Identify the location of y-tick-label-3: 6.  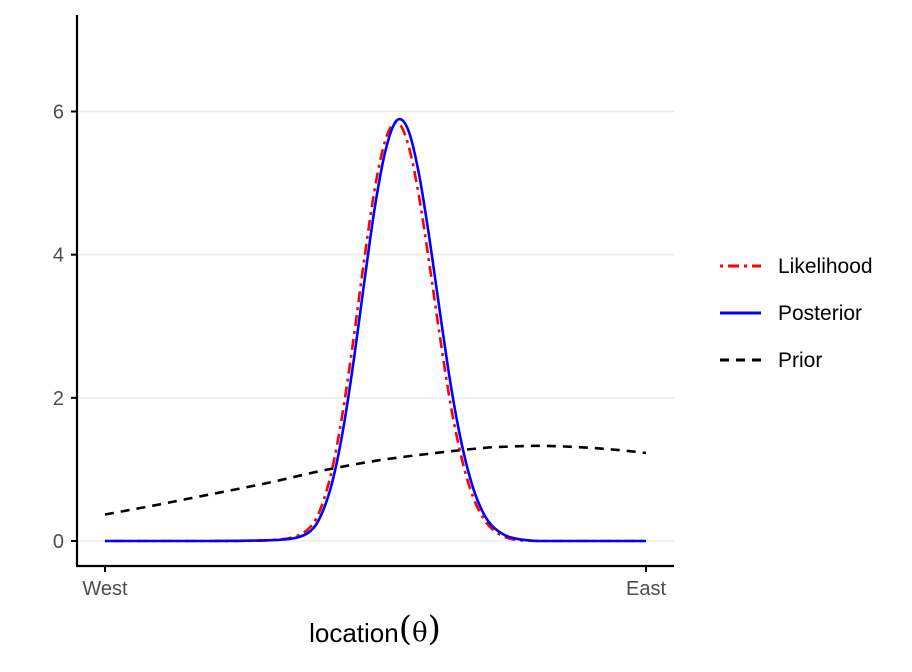
(58, 113).